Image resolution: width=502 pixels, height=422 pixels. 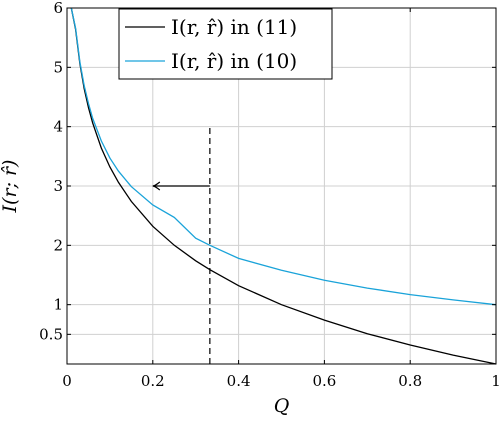 What do you see at coordinates (51, 334) in the screenshot?
I see `y-tick-label-0: 0.5` at bounding box center [51, 334].